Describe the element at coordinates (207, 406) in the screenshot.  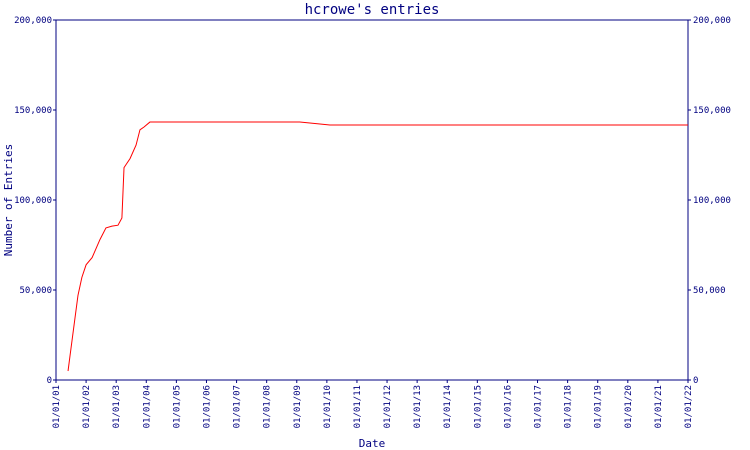
I see `x-tick-label: 01/01/06` at that location.